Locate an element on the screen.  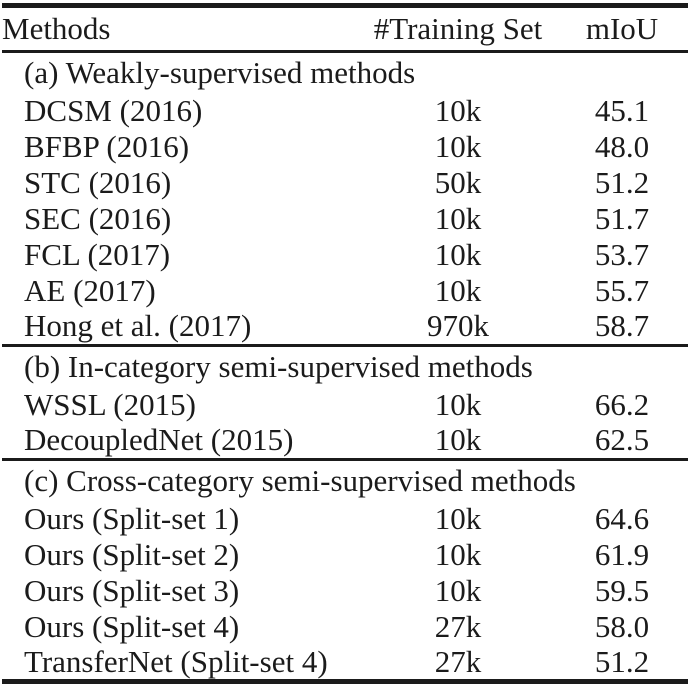
table-row: Hong et al. (2017) 970k 58.7 is located at coordinates (345, 328).